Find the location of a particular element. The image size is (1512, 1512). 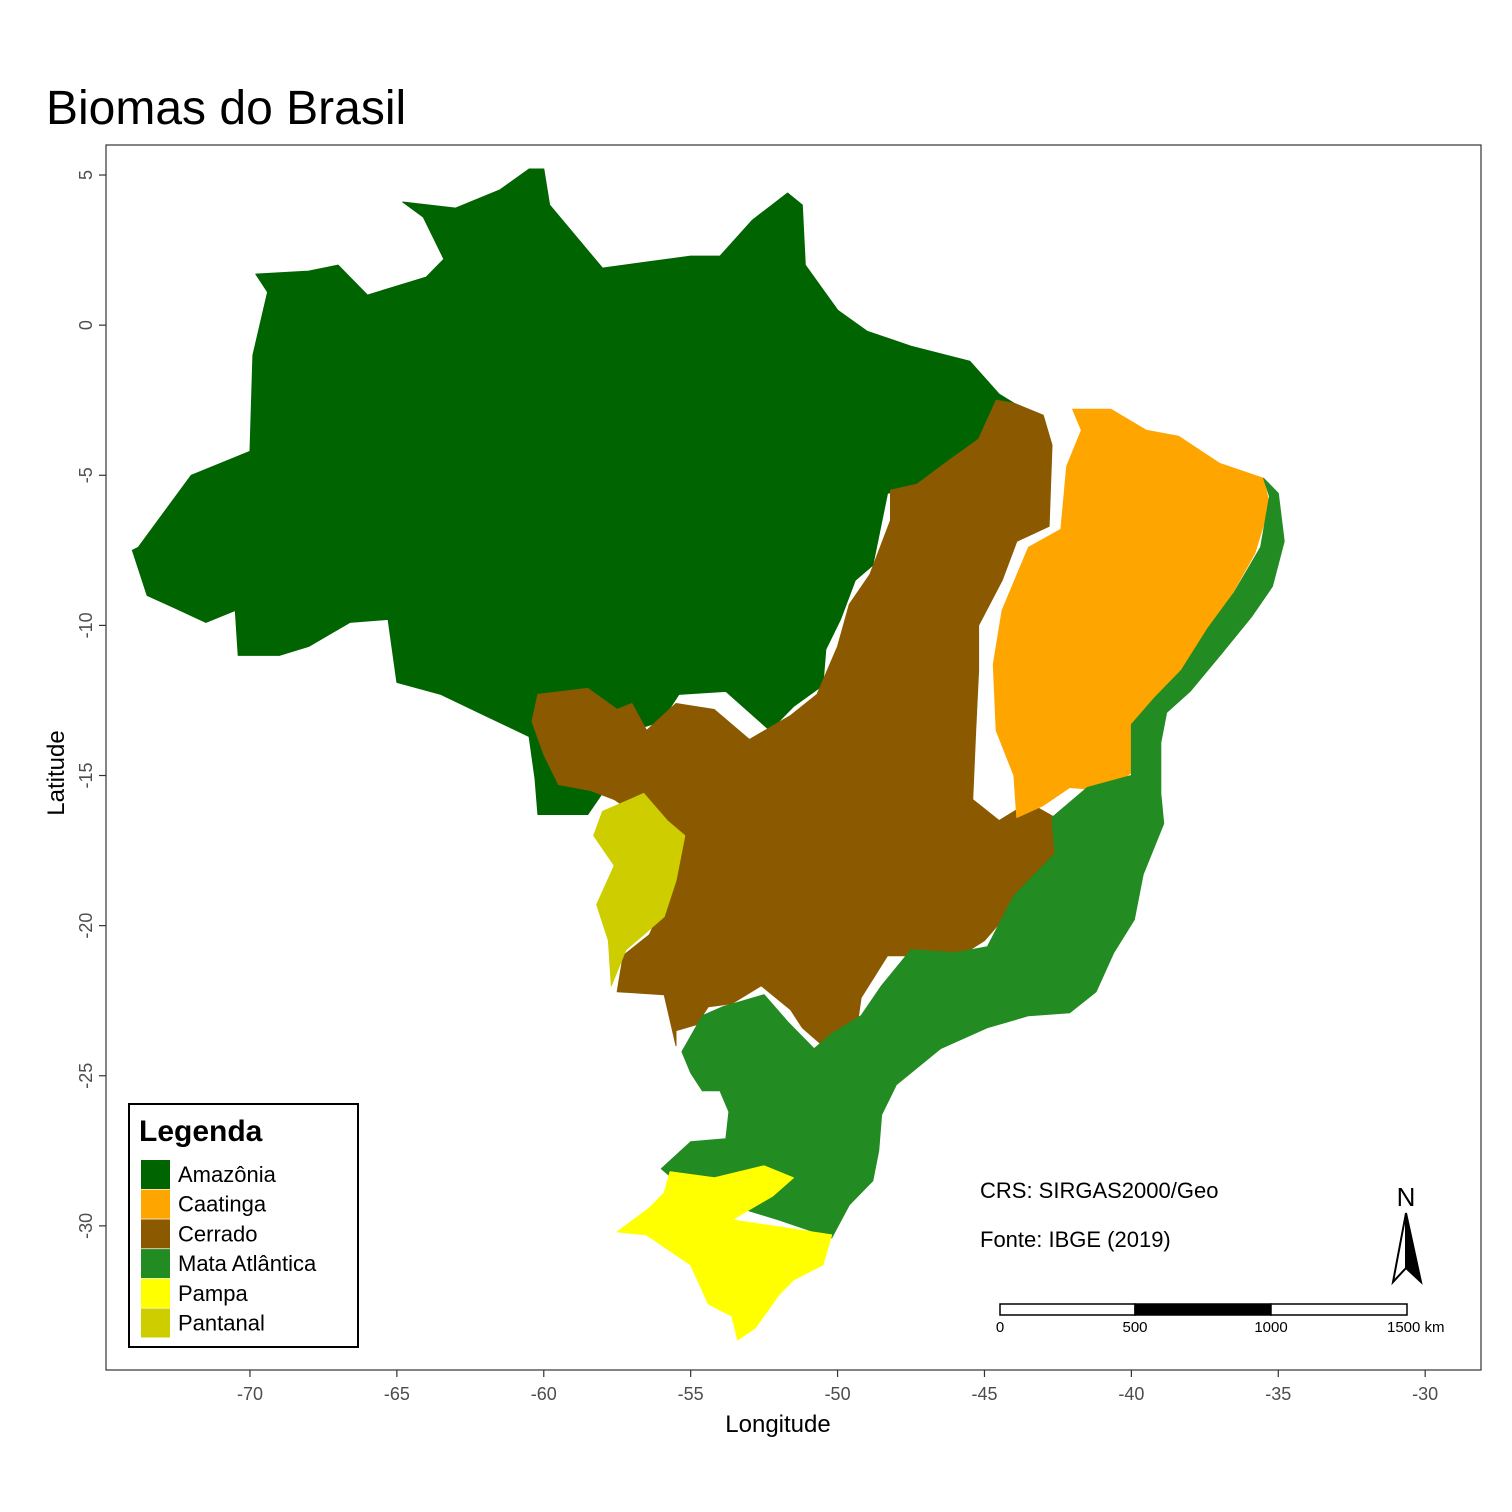

region-pampa is located at coordinates (724, 1253).